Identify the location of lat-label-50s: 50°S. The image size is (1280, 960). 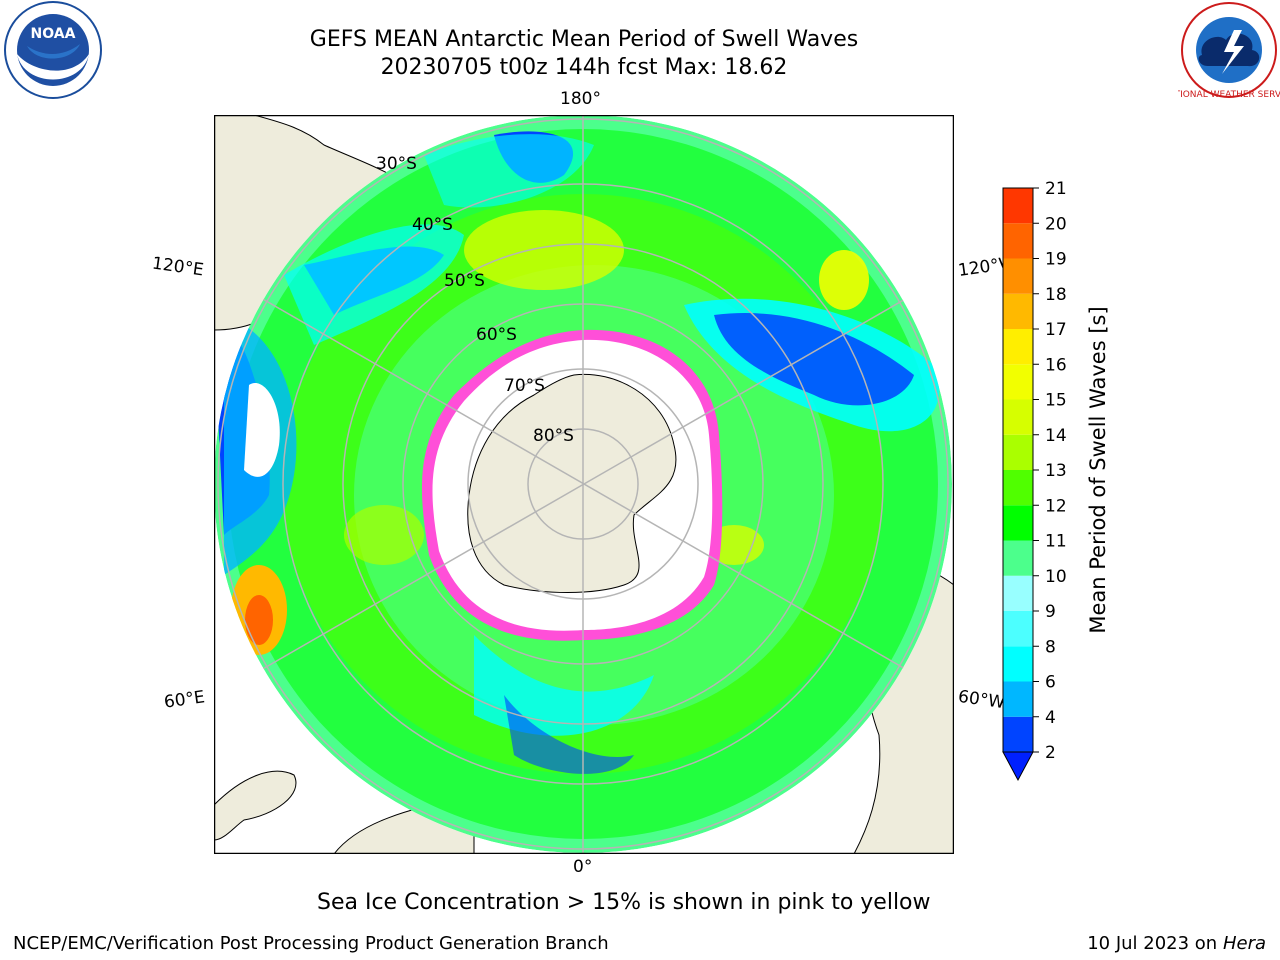
(464, 281).